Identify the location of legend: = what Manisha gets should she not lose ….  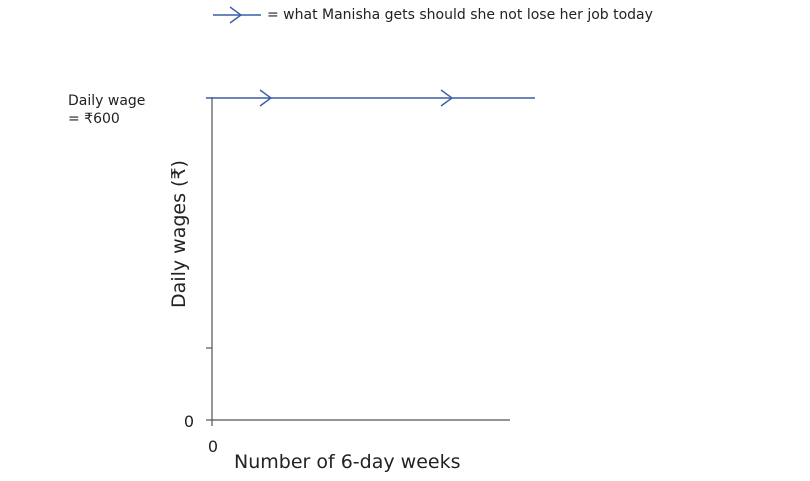
(433, 15).